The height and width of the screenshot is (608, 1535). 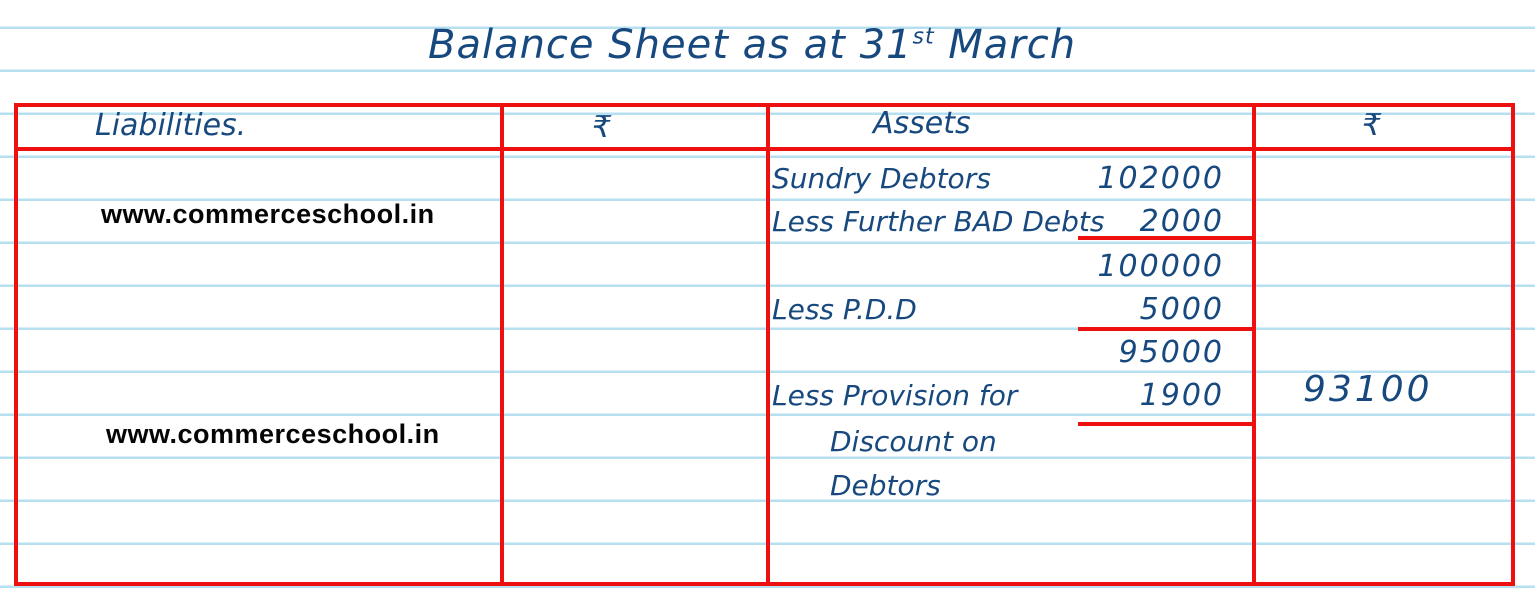 What do you see at coordinates (1254, 344) in the screenshot?
I see `column-divider-assets-amount` at bounding box center [1254, 344].